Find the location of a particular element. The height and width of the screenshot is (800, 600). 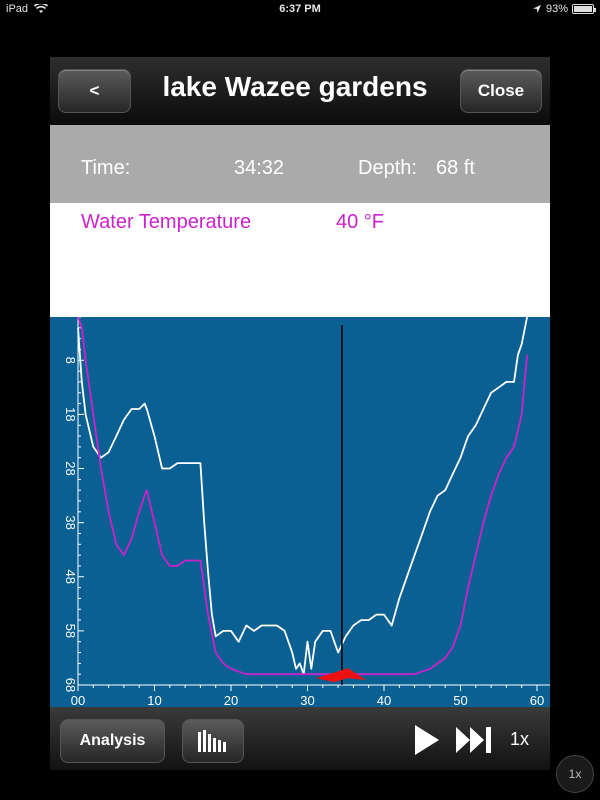

title-bar: < lake Wazee gardens Close is located at coordinates (300, 91).